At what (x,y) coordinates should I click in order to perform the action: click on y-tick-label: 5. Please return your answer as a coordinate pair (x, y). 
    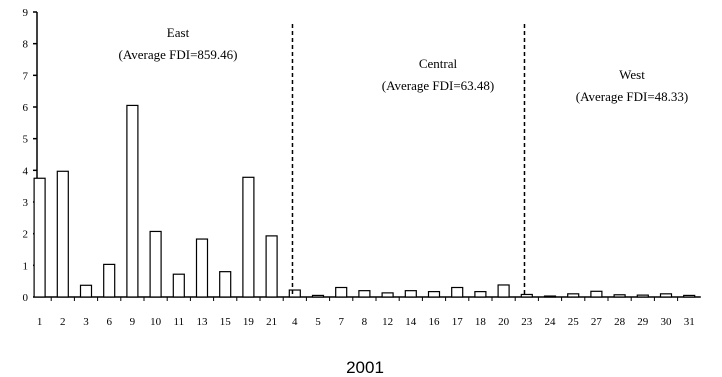
    Looking at the image, I should click on (26, 140).